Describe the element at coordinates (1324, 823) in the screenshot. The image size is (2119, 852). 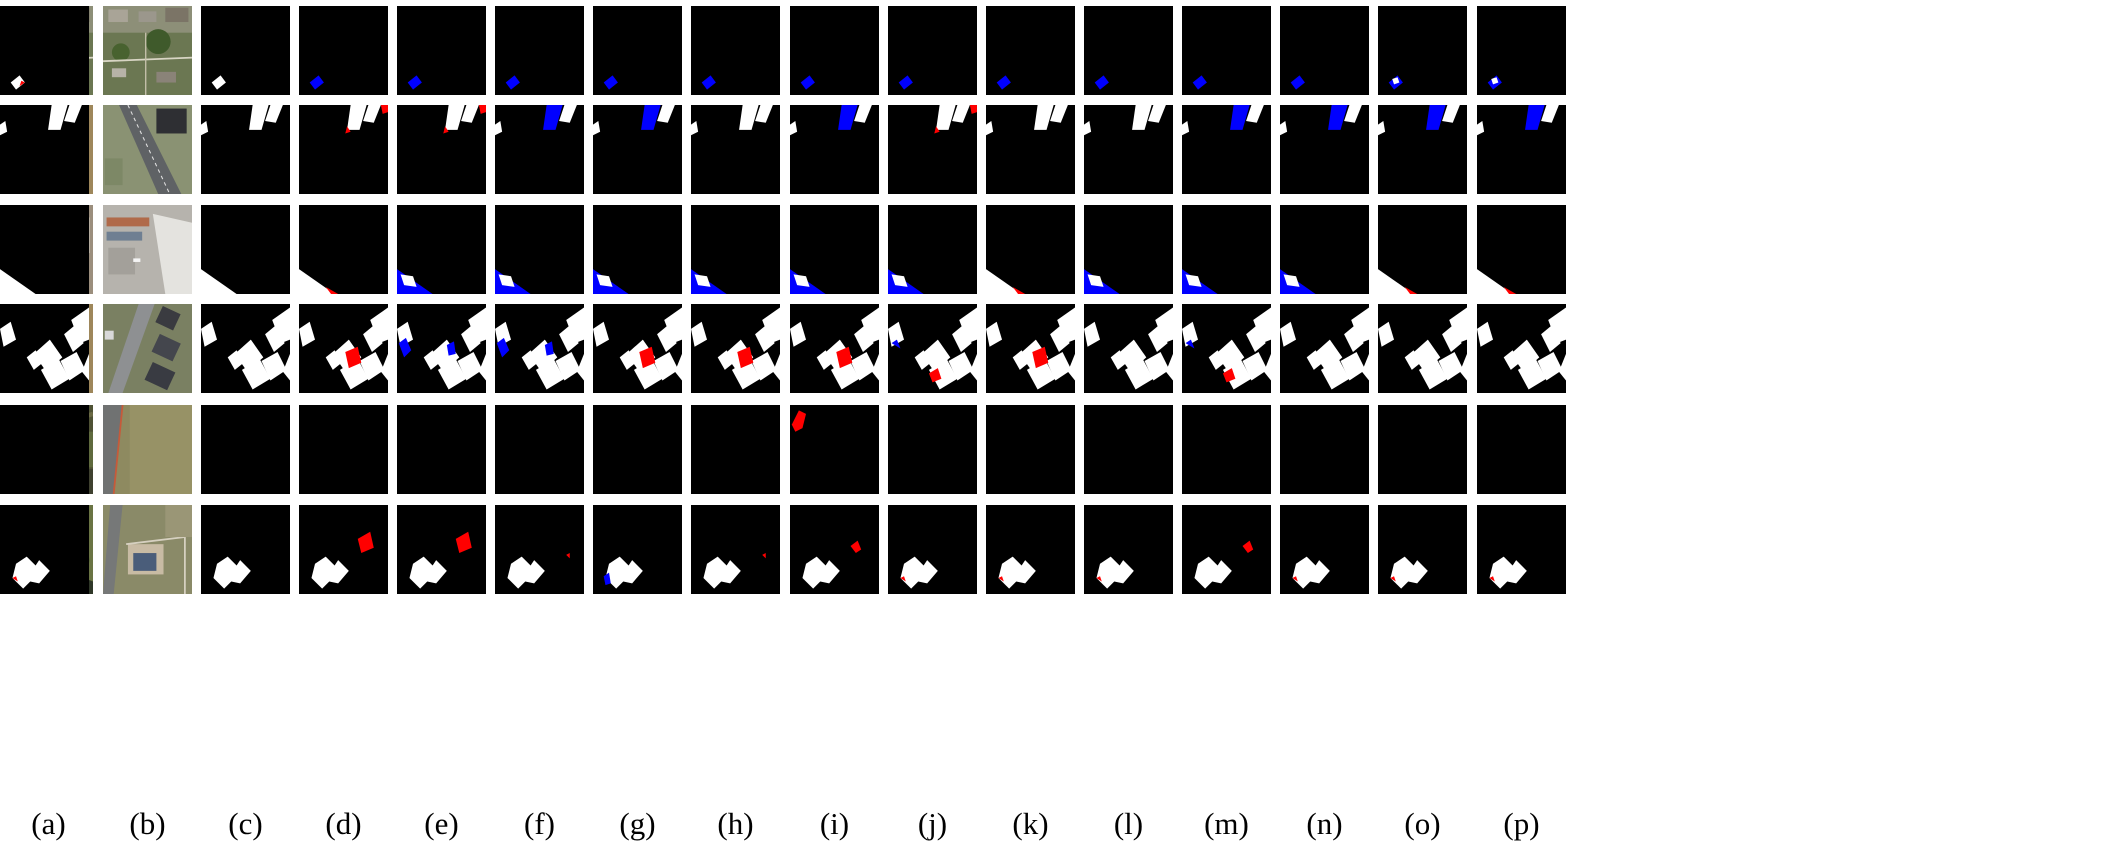
I see `column-label: (n)` at that location.